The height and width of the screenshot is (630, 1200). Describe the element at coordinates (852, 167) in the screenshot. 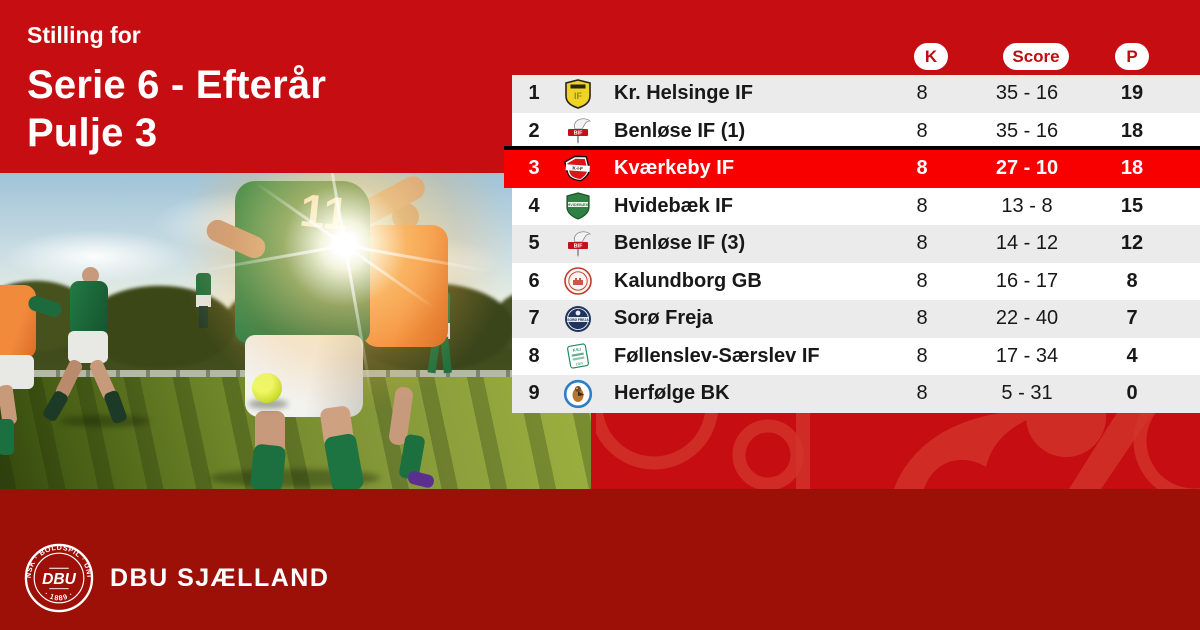

I see `table-row: 3 K·I·F Kværkeby IF 8 27 - 10 18` at that location.